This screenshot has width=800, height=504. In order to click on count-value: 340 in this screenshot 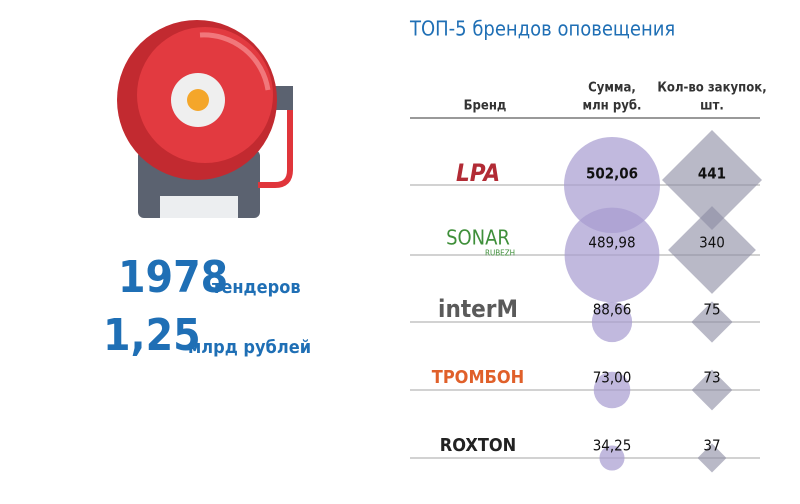, I will do `click(712, 243)`.